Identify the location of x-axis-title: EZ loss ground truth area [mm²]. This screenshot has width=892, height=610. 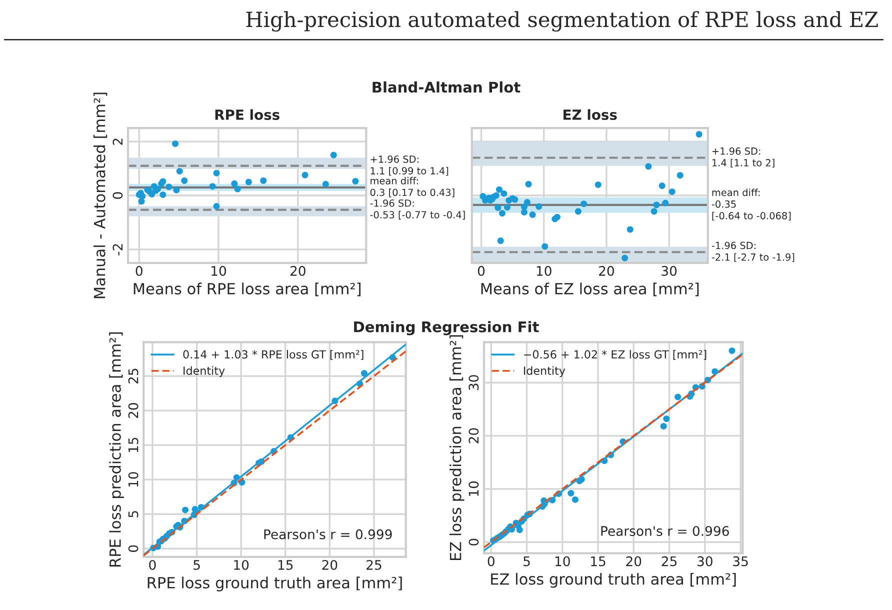
(613, 580).